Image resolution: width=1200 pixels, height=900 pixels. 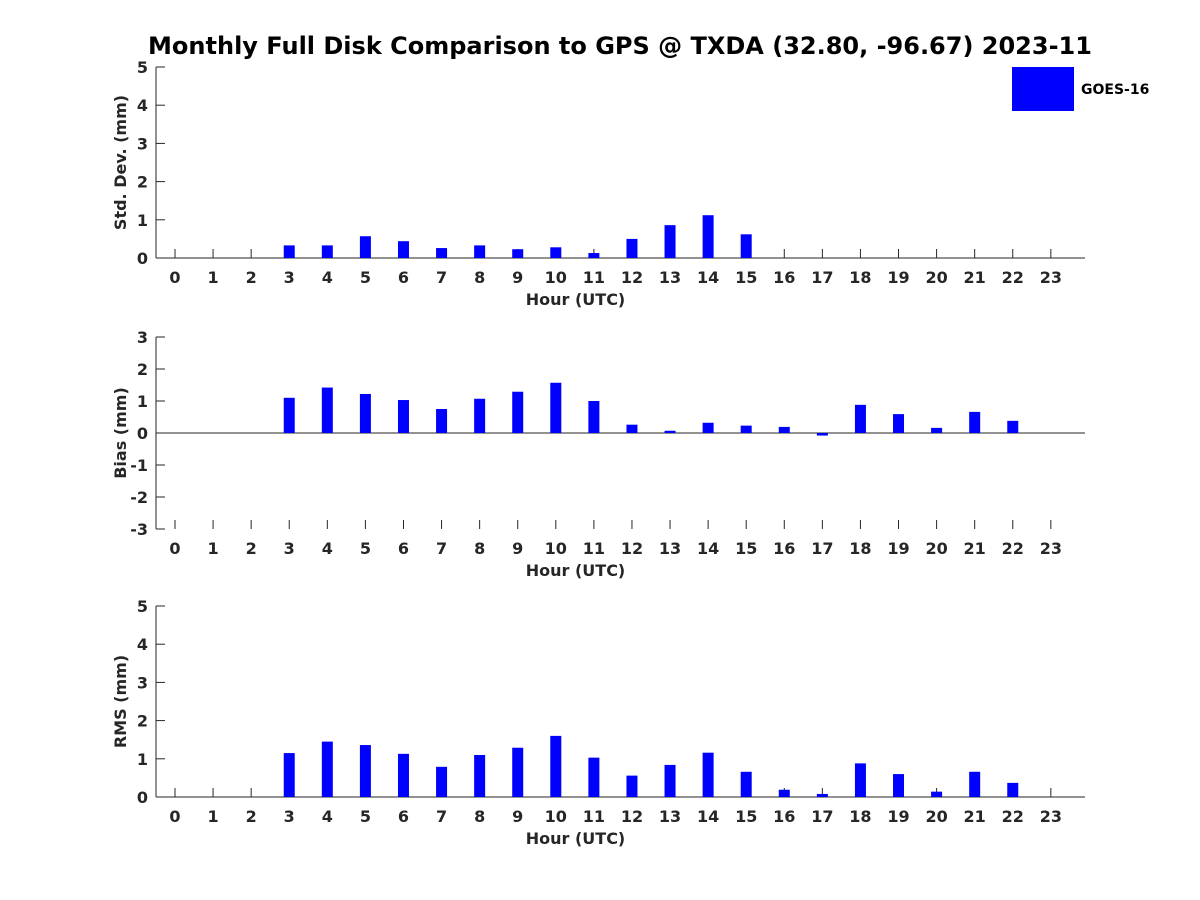 What do you see at coordinates (576, 299) in the screenshot?
I see `stddev-x-axis-label: Hour (UTC)` at bounding box center [576, 299].